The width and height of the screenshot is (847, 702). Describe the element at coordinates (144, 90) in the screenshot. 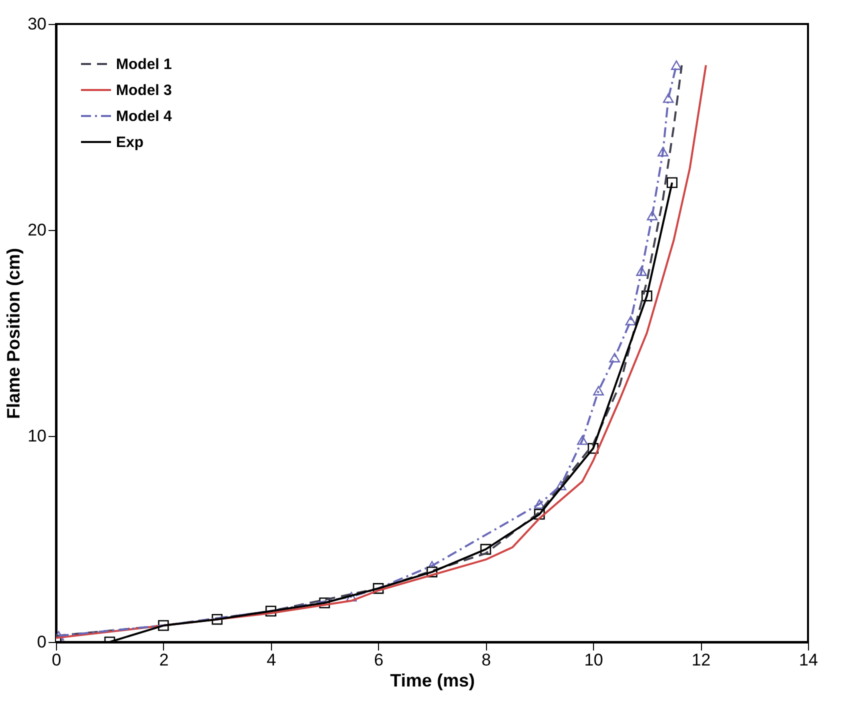

I see `legend-label: Model 3` at that location.